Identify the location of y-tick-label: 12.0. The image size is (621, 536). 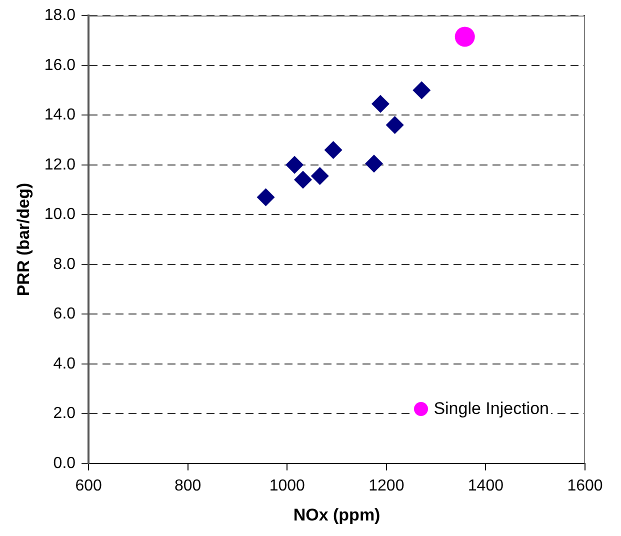
(60, 165).